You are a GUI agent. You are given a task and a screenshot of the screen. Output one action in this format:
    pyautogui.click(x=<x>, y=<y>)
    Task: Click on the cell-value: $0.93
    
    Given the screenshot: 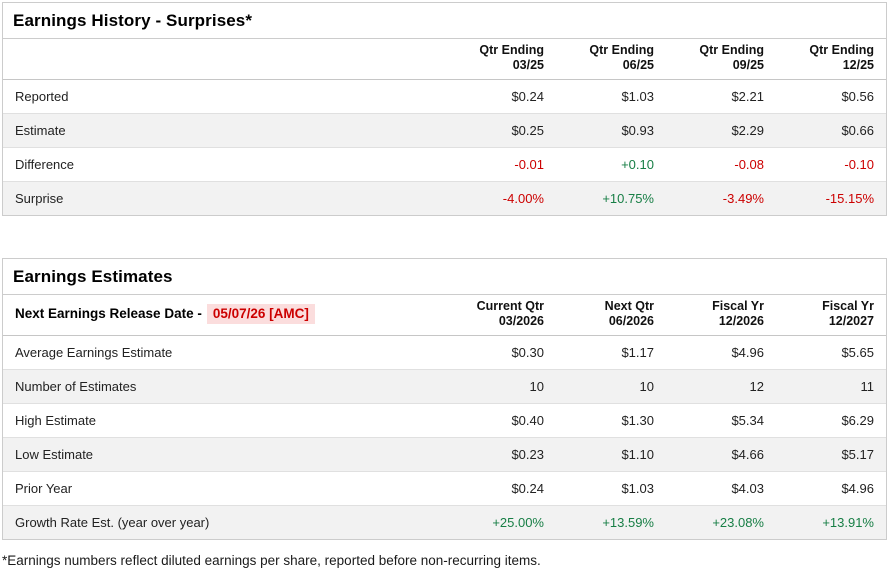 What is the action you would take?
    pyautogui.click(x=611, y=130)
    